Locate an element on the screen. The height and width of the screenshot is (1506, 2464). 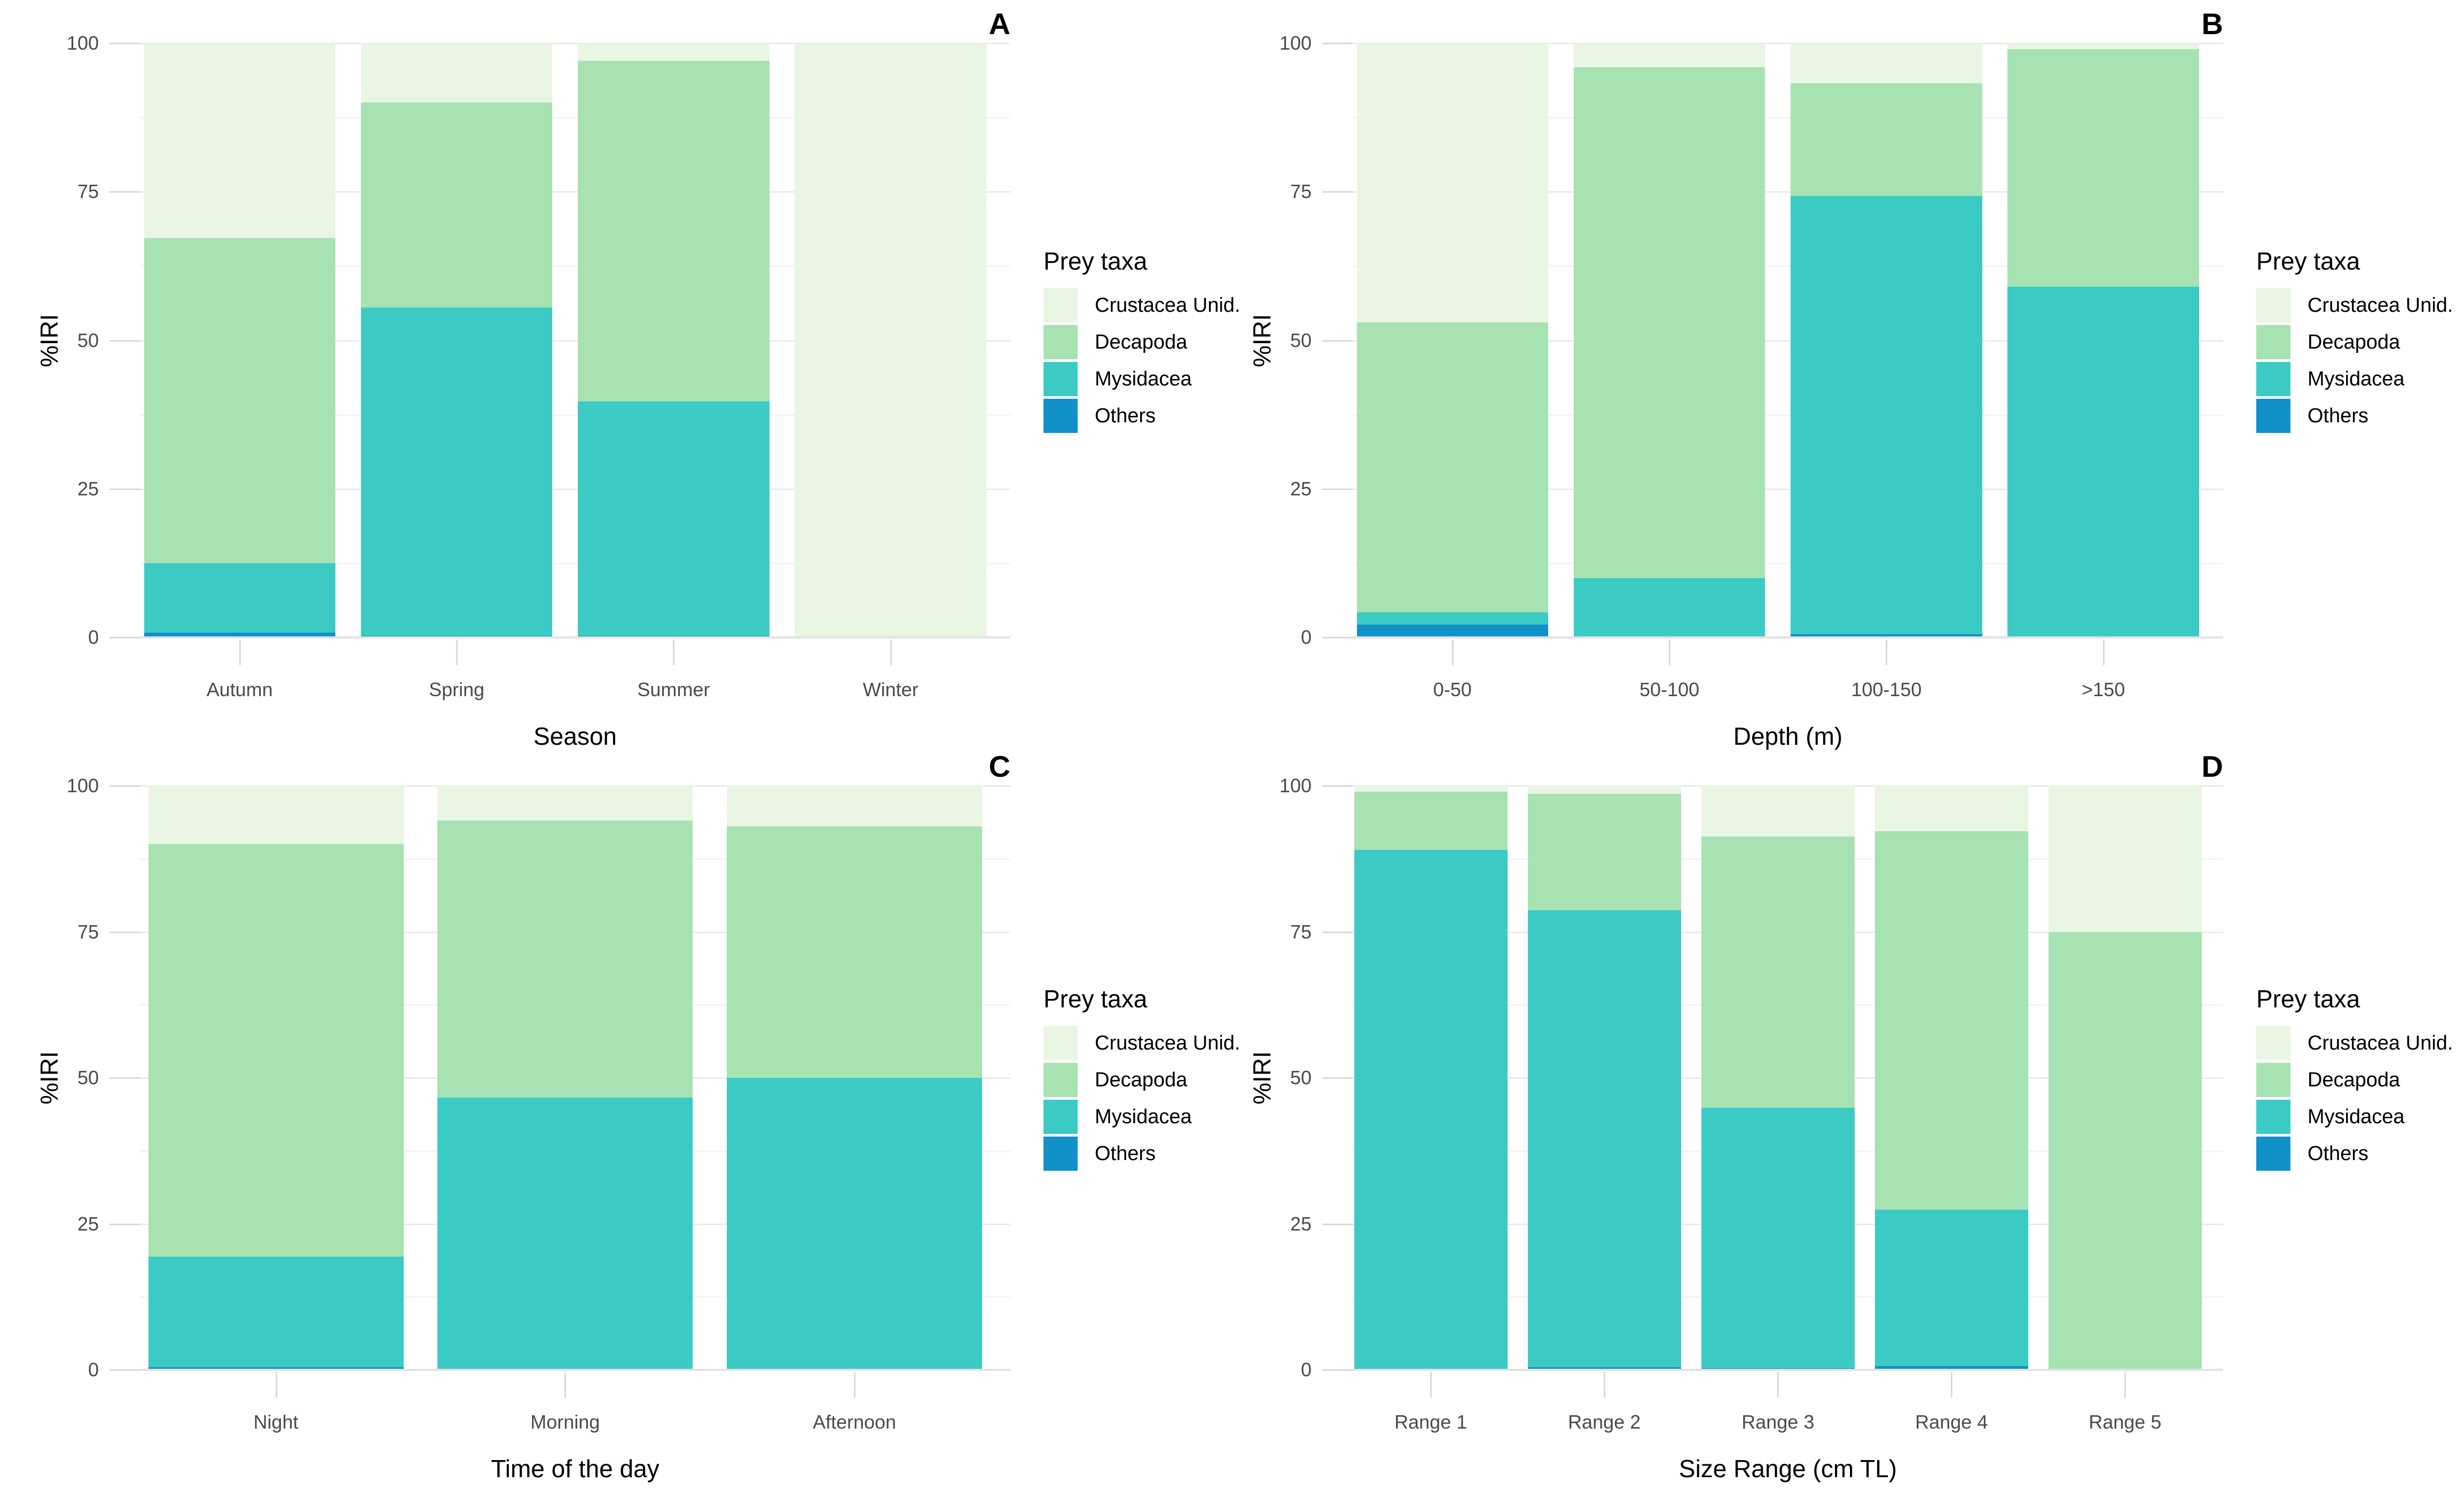
stacked-bar-spring is located at coordinates (456, 340).